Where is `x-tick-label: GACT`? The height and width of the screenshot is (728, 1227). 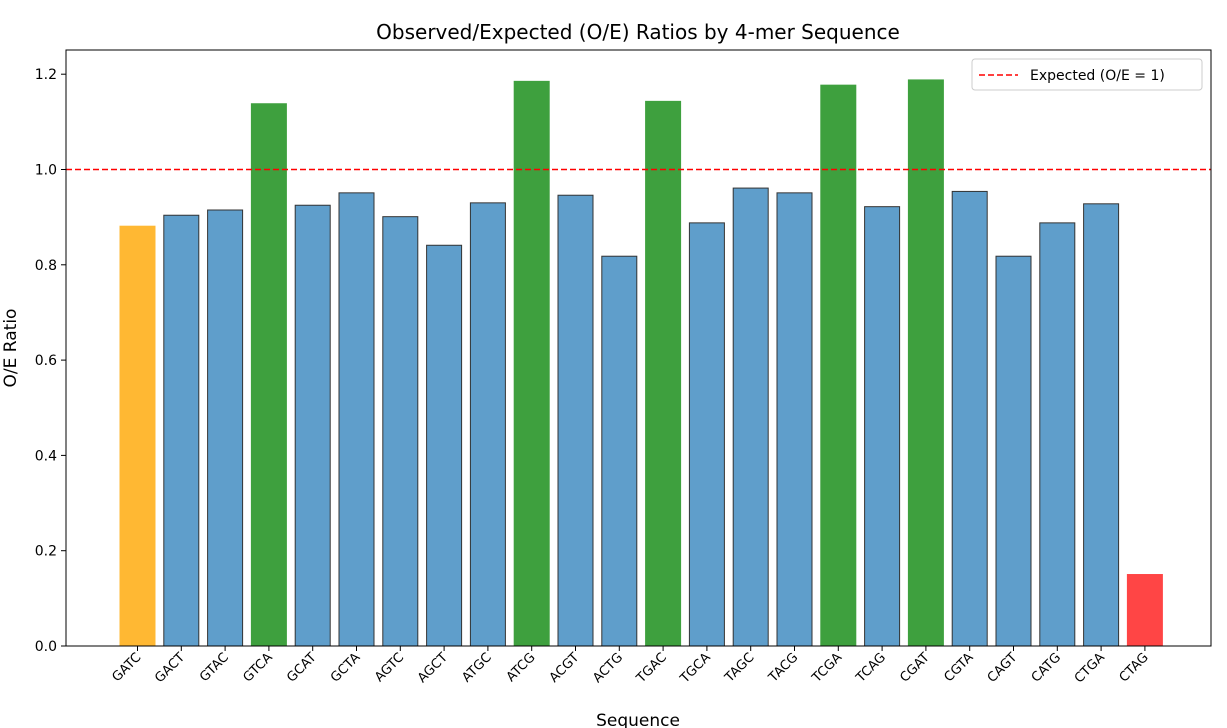
x-tick-label: GACT is located at coordinates (170, 668).